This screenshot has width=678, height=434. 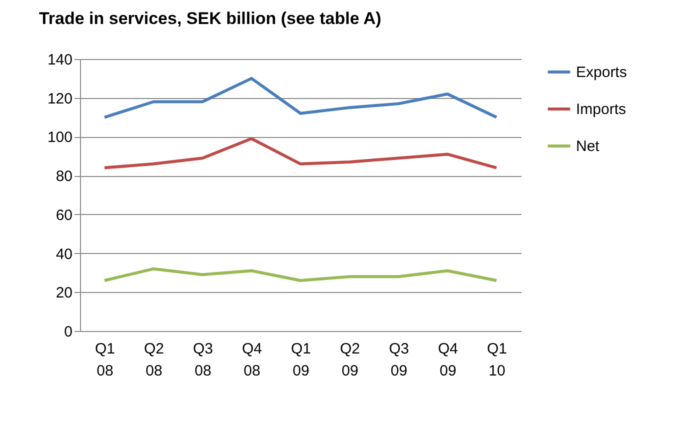 What do you see at coordinates (59, 60) in the screenshot?
I see `y-tick-label: 140` at bounding box center [59, 60].